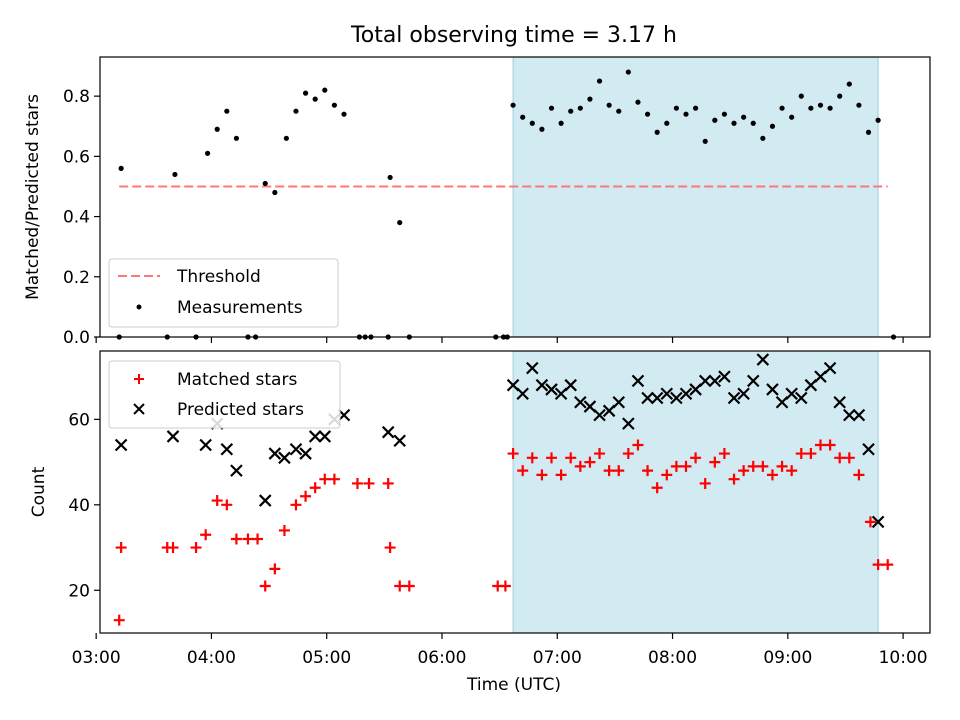 The width and height of the screenshot is (960, 720). What do you see at coordinates (326, 658) in the screenshot?
I see `x-tick-label: 05:00` at bounding box center [326, 658].